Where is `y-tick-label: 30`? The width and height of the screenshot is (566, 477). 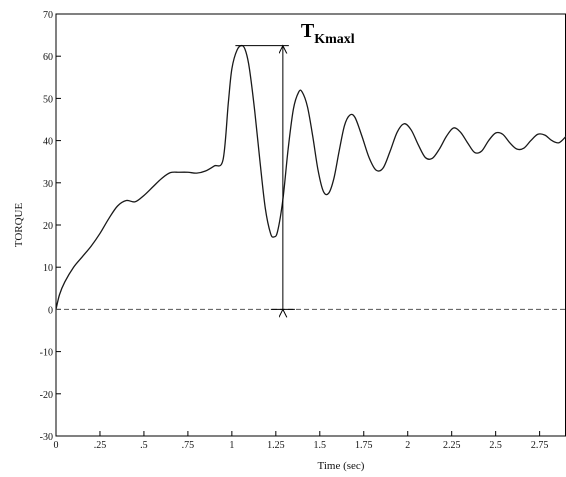
y-tick-label: 30 is located at coordinates (48, 184).